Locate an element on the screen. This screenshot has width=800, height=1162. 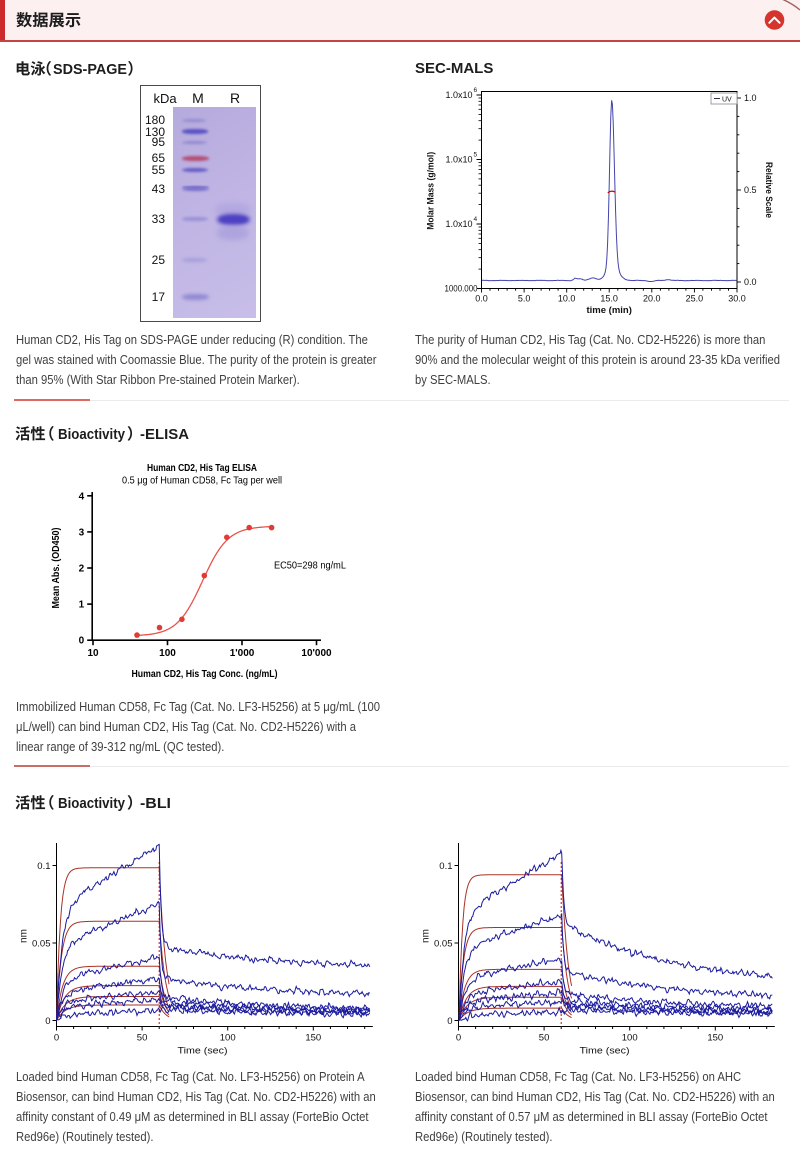
svg-text: 6 is located at coordinates (476, 90).